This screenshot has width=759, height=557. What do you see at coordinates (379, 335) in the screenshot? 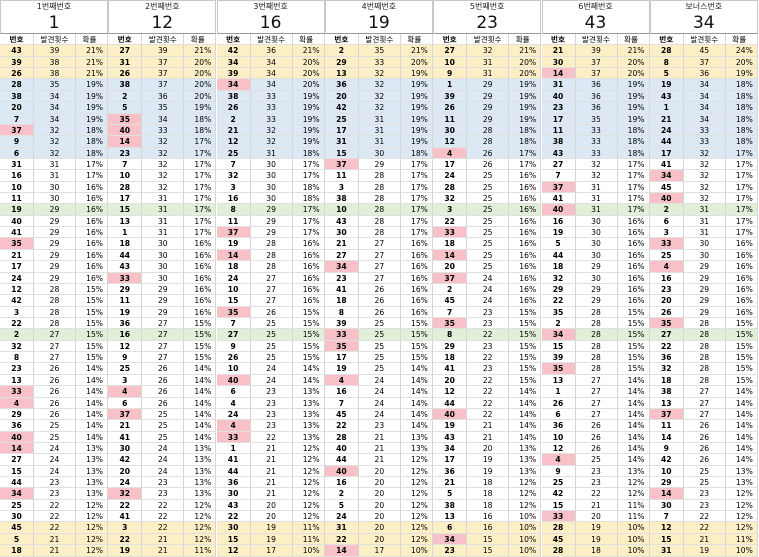
I see `cell-found-count: 25` at bounding box center [379, 335].